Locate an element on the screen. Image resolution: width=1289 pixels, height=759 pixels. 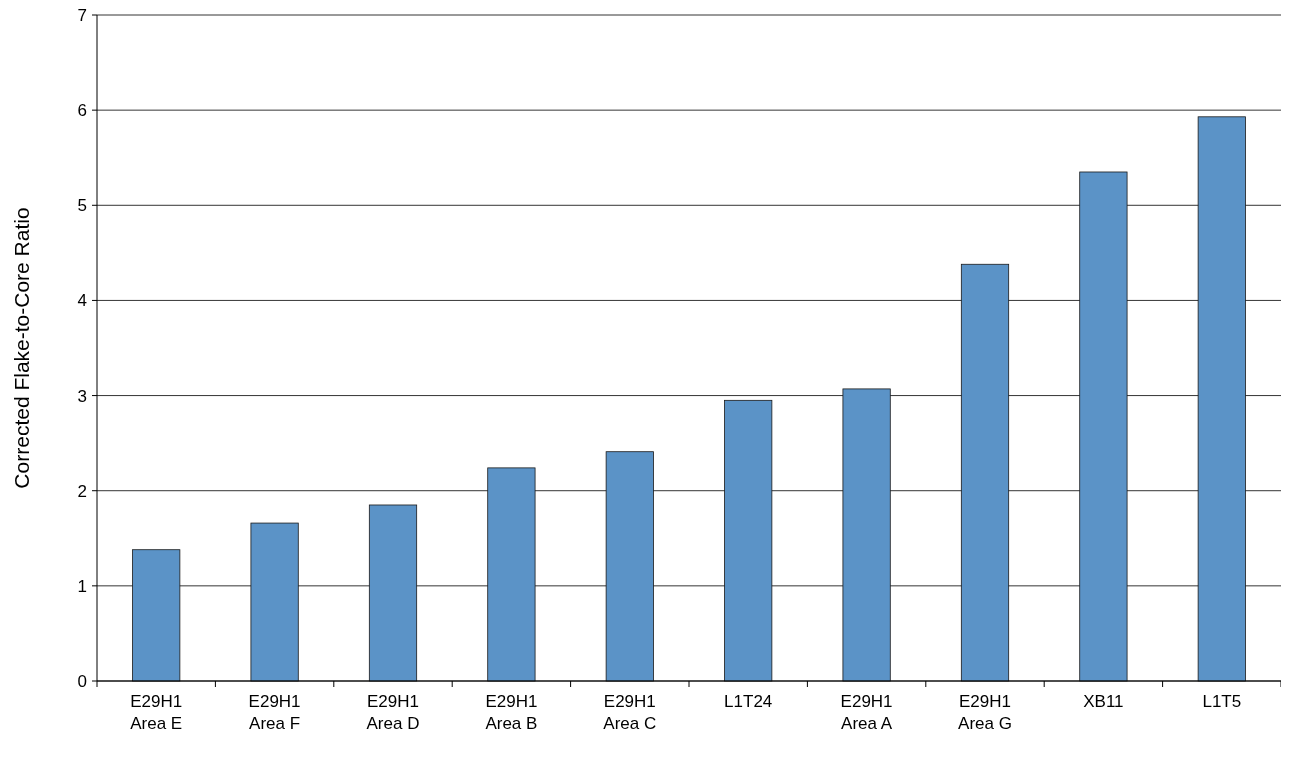
x-tick-label: XB11 is located at coordinates (1103, 701).